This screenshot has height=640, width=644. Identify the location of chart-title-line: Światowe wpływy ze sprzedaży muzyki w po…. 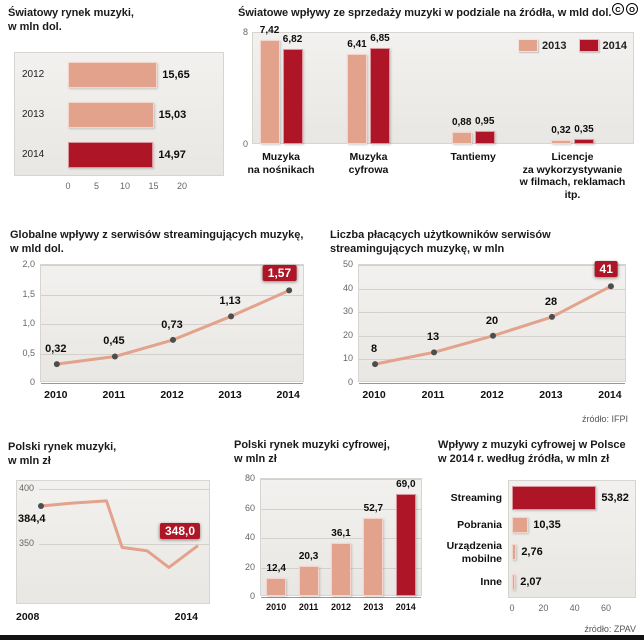
(425, 13).